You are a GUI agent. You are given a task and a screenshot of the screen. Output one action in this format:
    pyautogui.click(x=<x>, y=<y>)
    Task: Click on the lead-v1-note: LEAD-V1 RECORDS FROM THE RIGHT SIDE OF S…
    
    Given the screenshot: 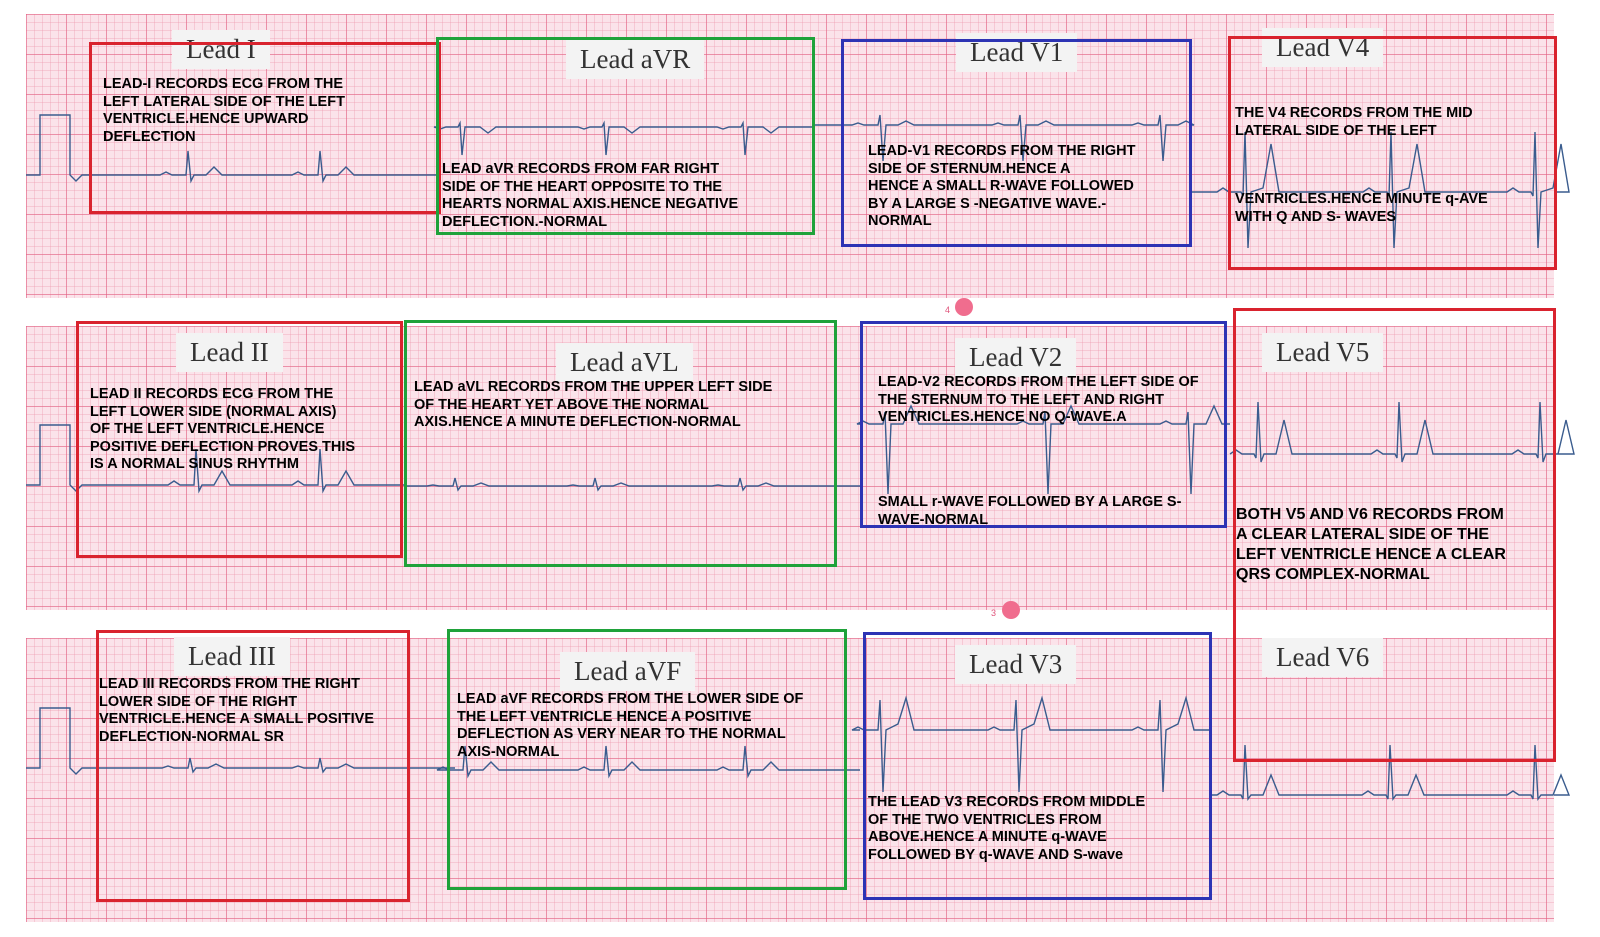 What is the action you would take?
    pyautogui.click(x=1002, y=186)
    